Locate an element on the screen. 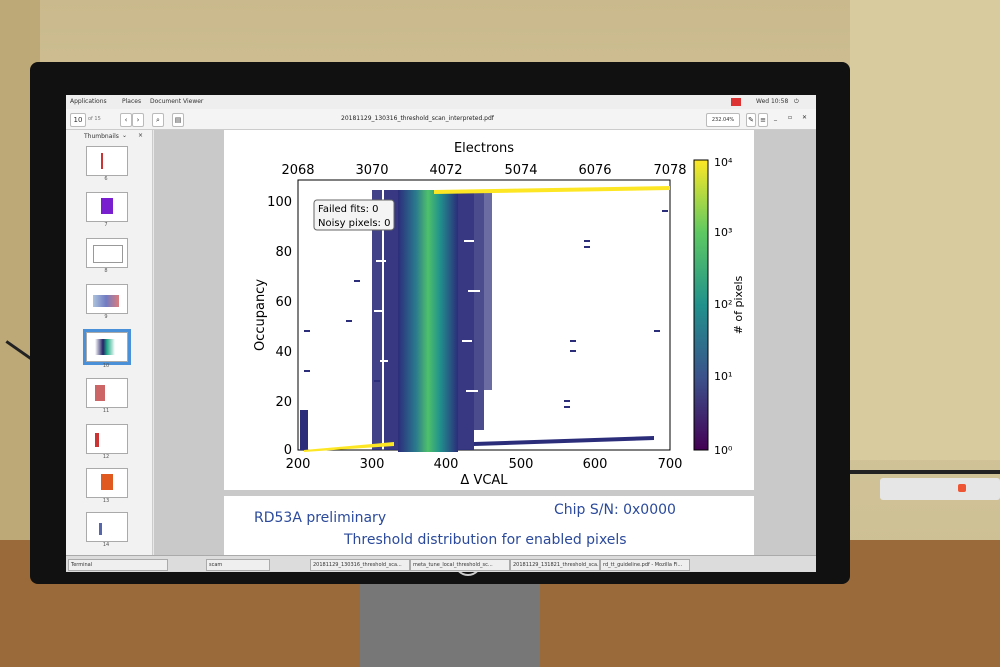  menu-icon: ≡ is located at coordinates (763, 120).